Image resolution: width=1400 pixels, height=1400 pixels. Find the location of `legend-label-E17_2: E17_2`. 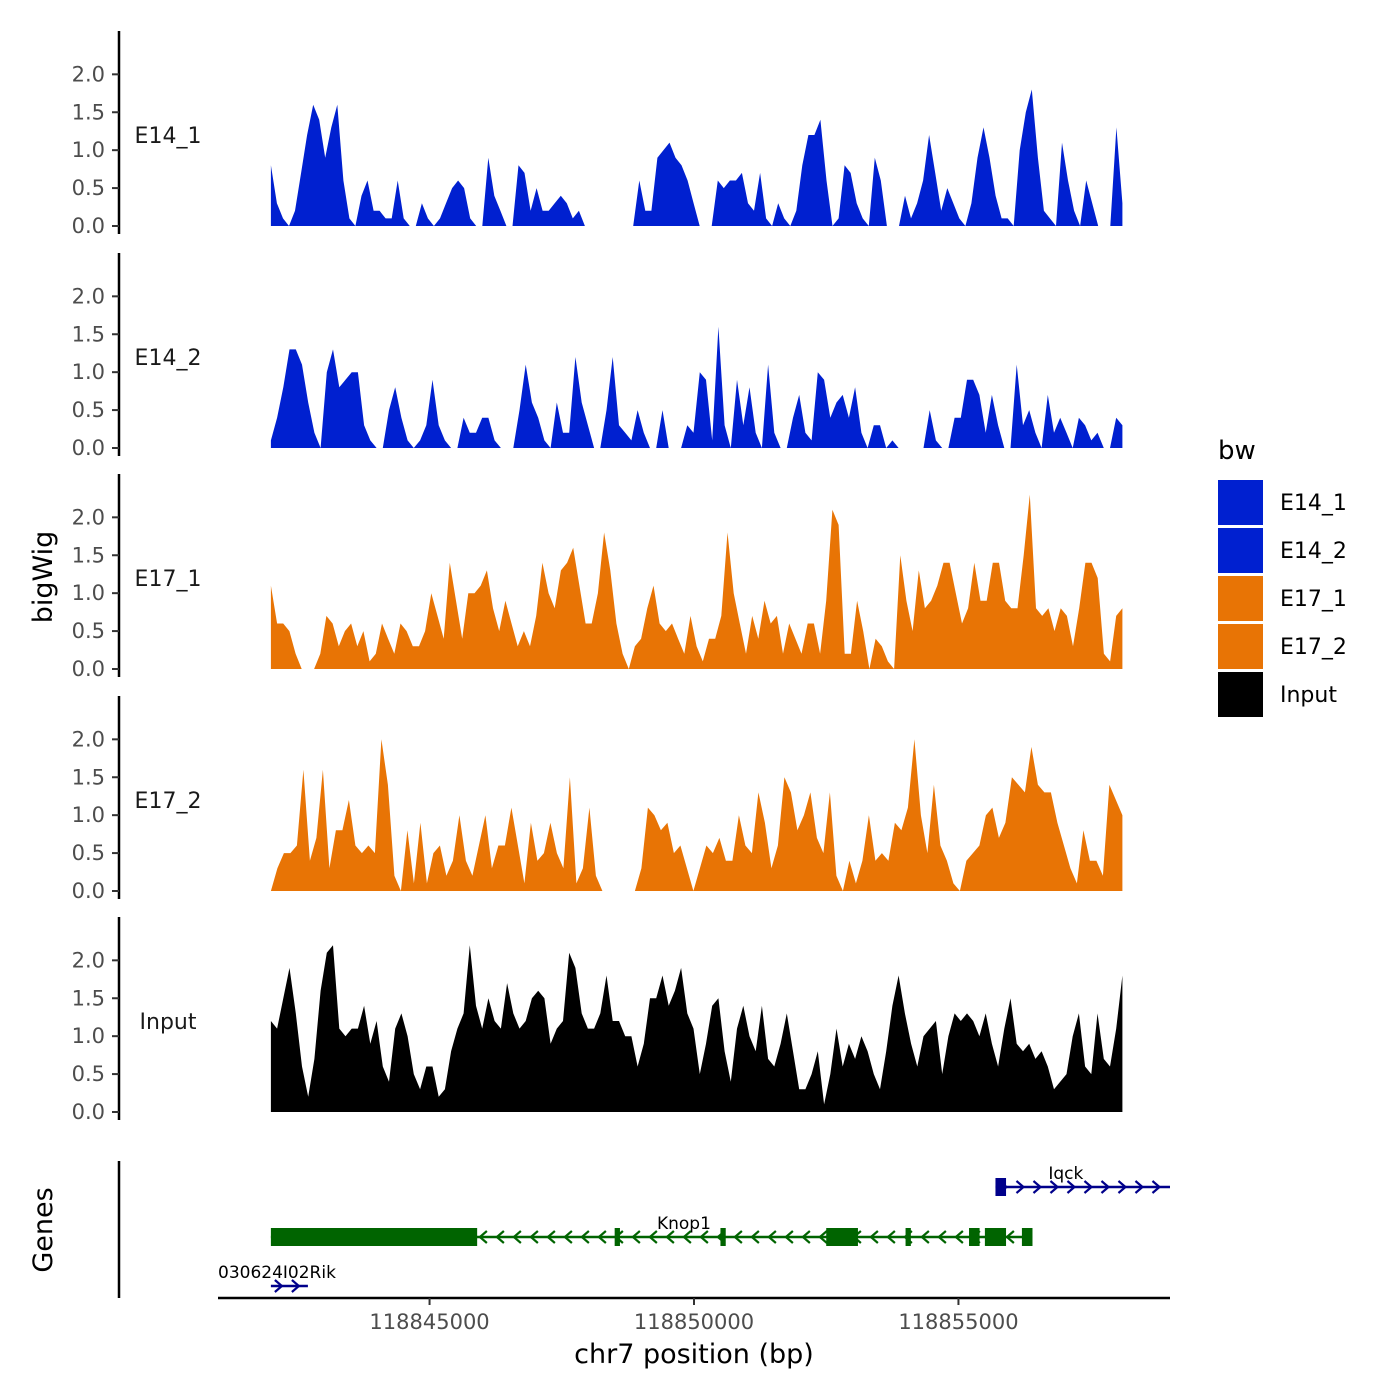

legend-label-E17_2: E17_2 is located at coordinates (1313, 647).